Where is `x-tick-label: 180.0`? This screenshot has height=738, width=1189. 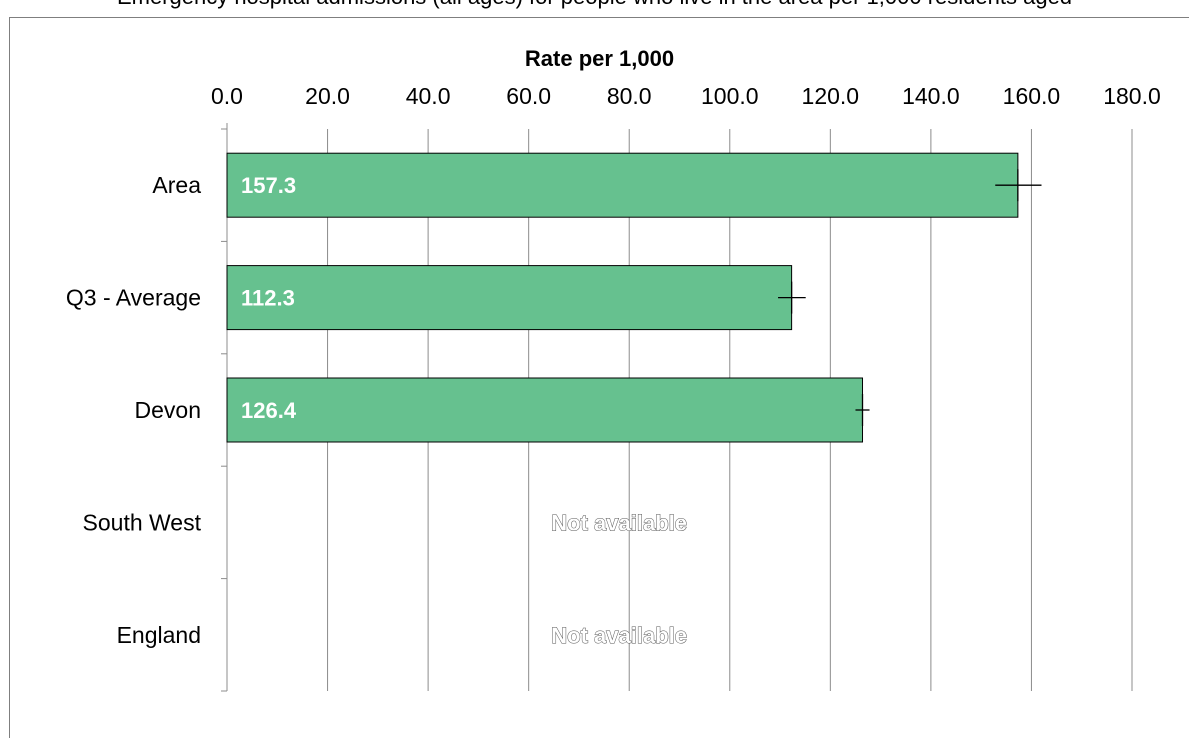 x-tick-label: 180.0 is located at coordinates (1132, 96).